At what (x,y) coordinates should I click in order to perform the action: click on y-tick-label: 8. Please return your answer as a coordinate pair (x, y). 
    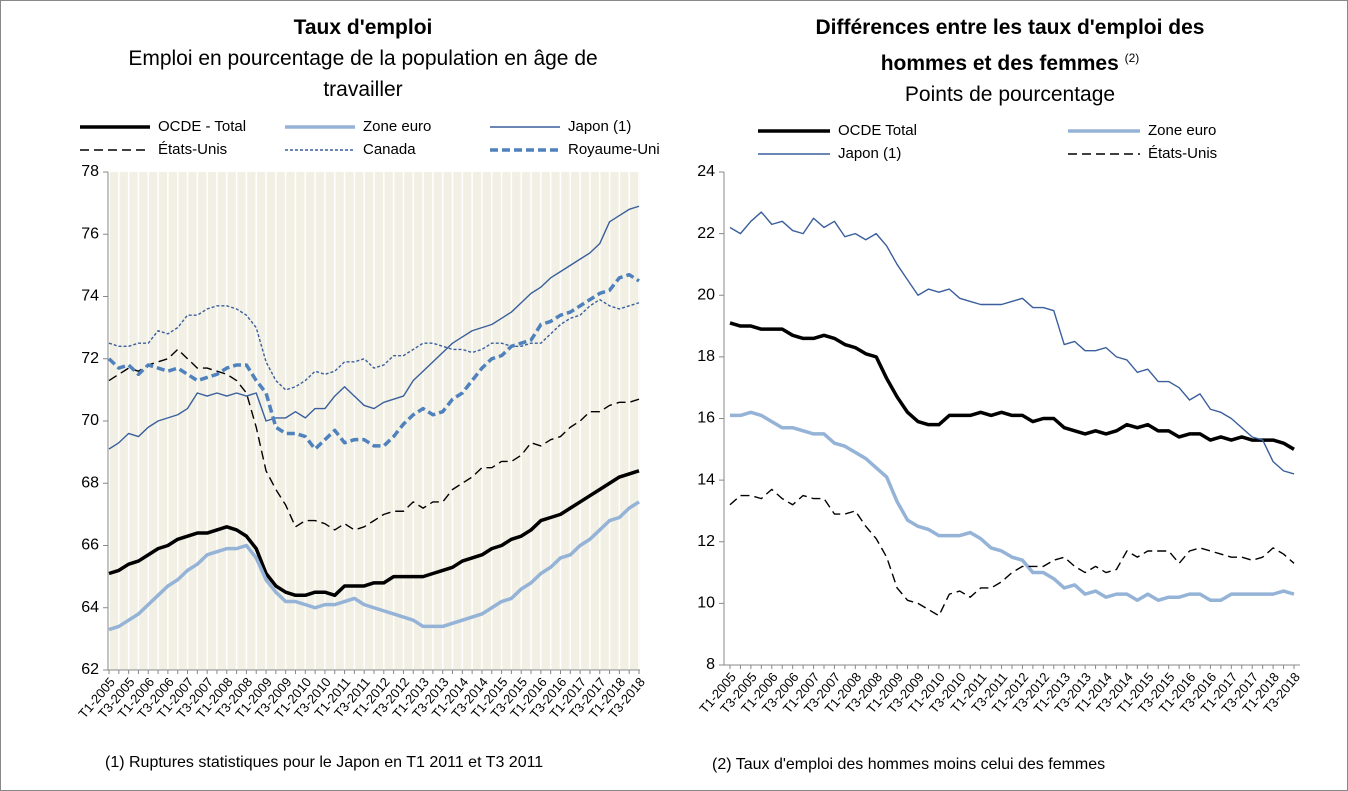
    Looking at the image, I should click on (710, 664).